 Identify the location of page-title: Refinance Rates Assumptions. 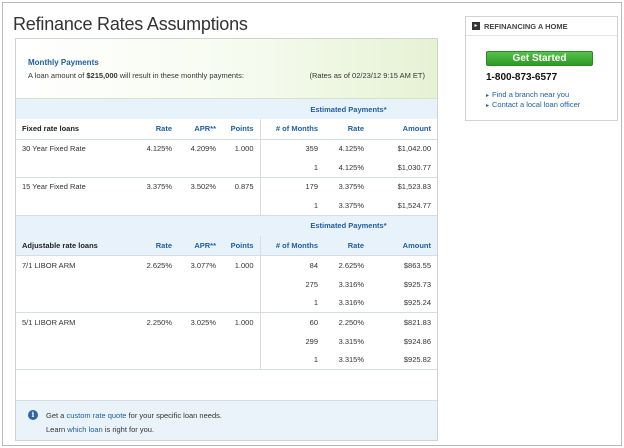
(130, 24).